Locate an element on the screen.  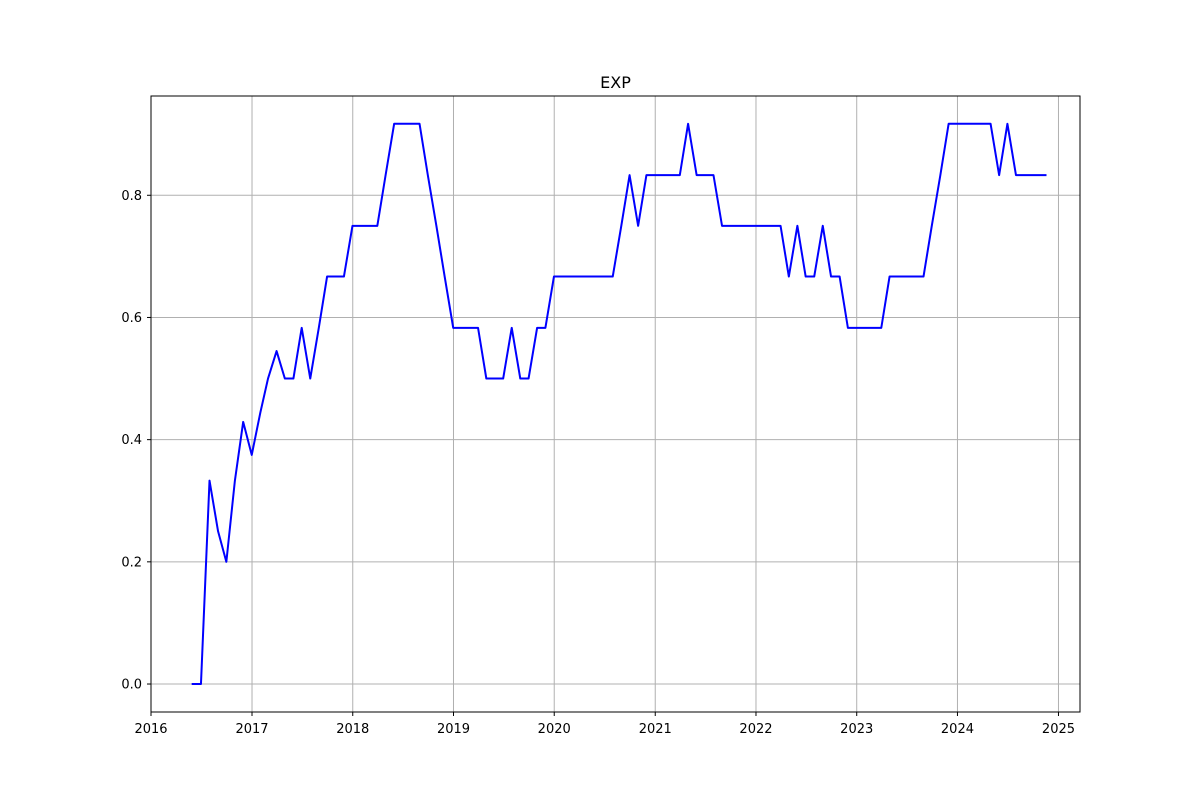
x-tick-label: 2022 is located at coordinates (755, 729).